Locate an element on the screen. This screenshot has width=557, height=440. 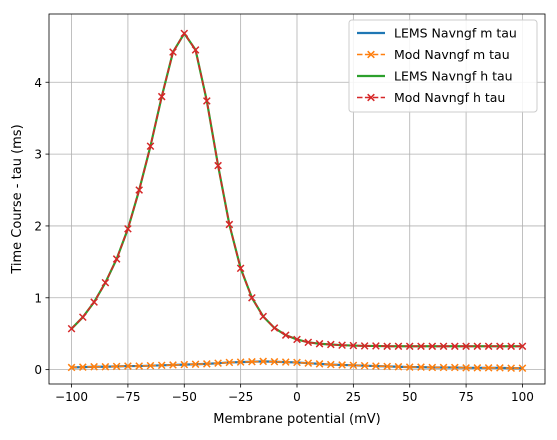
x-tick-label: −100 is located at coordinates (71, 397).